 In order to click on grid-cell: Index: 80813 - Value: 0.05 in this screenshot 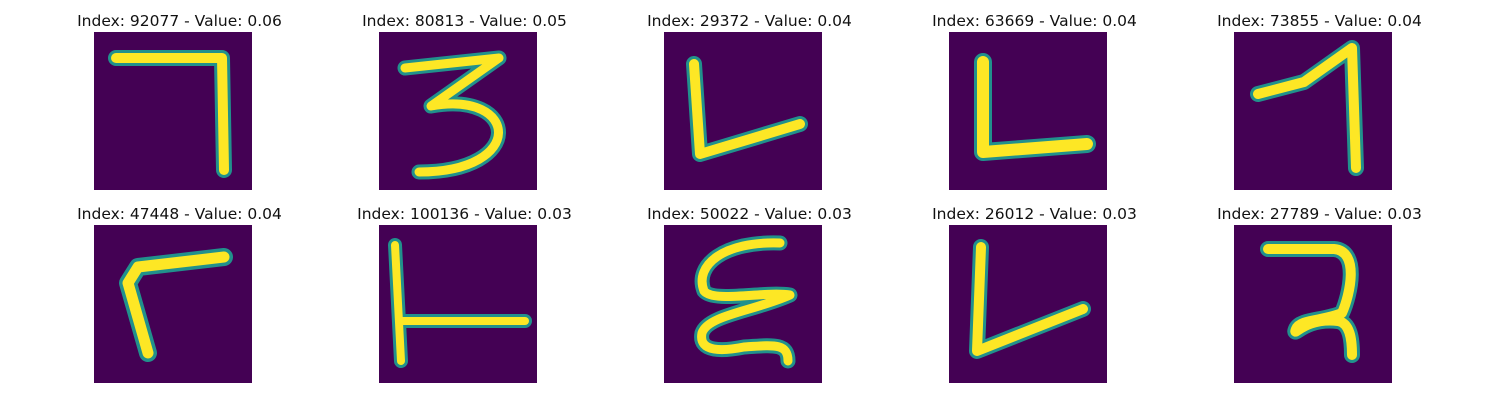, I will do `click(464, 105)`.